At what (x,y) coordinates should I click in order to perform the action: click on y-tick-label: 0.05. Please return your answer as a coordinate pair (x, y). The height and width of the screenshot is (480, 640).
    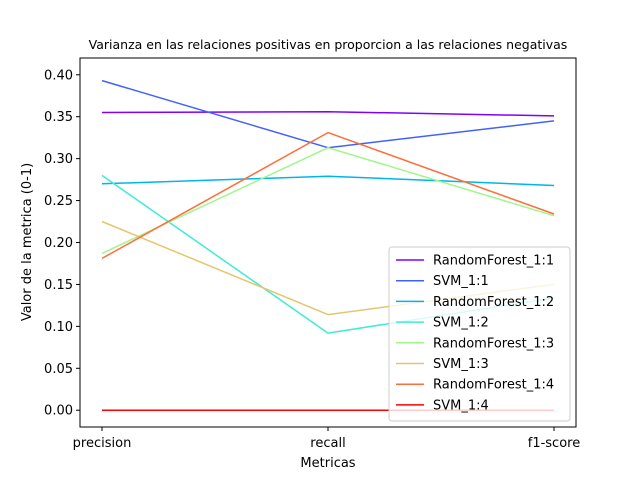
    Looking at the image, I should click on (58, 369).